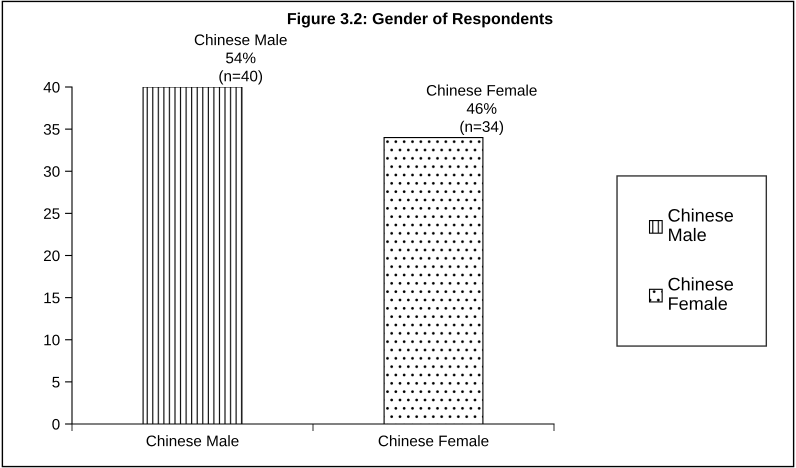  What do you see at coordinates (52, 256) in the screenshot?
I see `y-tick-label: 20` at bounding box center [52, 256].